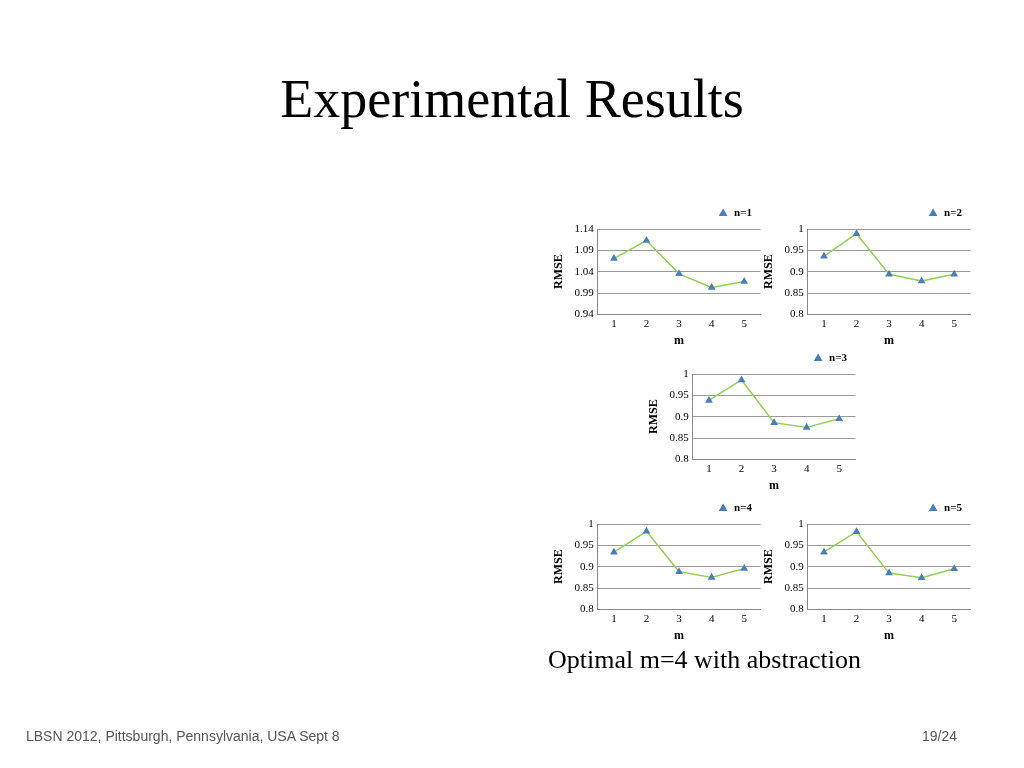 The width and height of the screenshot is (1024, 768). What do you see at coordinates (584, 313) in the screenshot?
I see `y-tick-label: 0.94` at bounding box center [584, 313].